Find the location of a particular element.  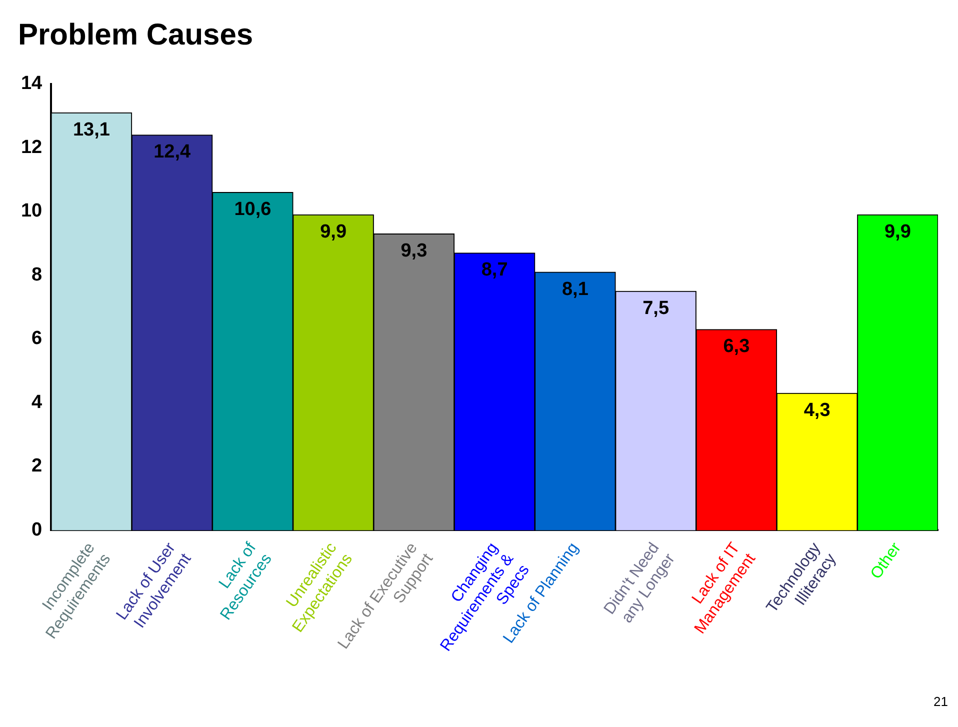

data-label: 6,3 is located at coordinates (736, 347).